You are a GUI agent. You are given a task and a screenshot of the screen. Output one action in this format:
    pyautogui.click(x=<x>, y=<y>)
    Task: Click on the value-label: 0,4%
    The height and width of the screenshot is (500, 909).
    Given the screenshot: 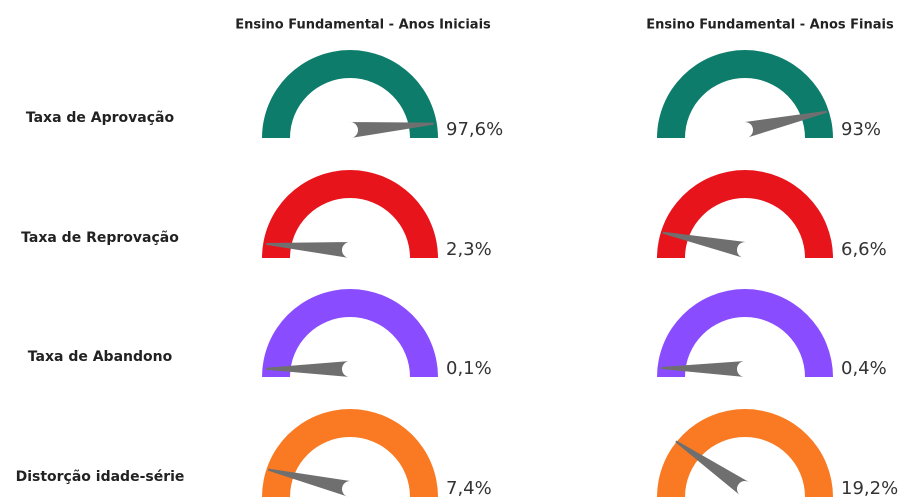 What is the action you would take?
    pyautogui.click(x=864, y=368)
    